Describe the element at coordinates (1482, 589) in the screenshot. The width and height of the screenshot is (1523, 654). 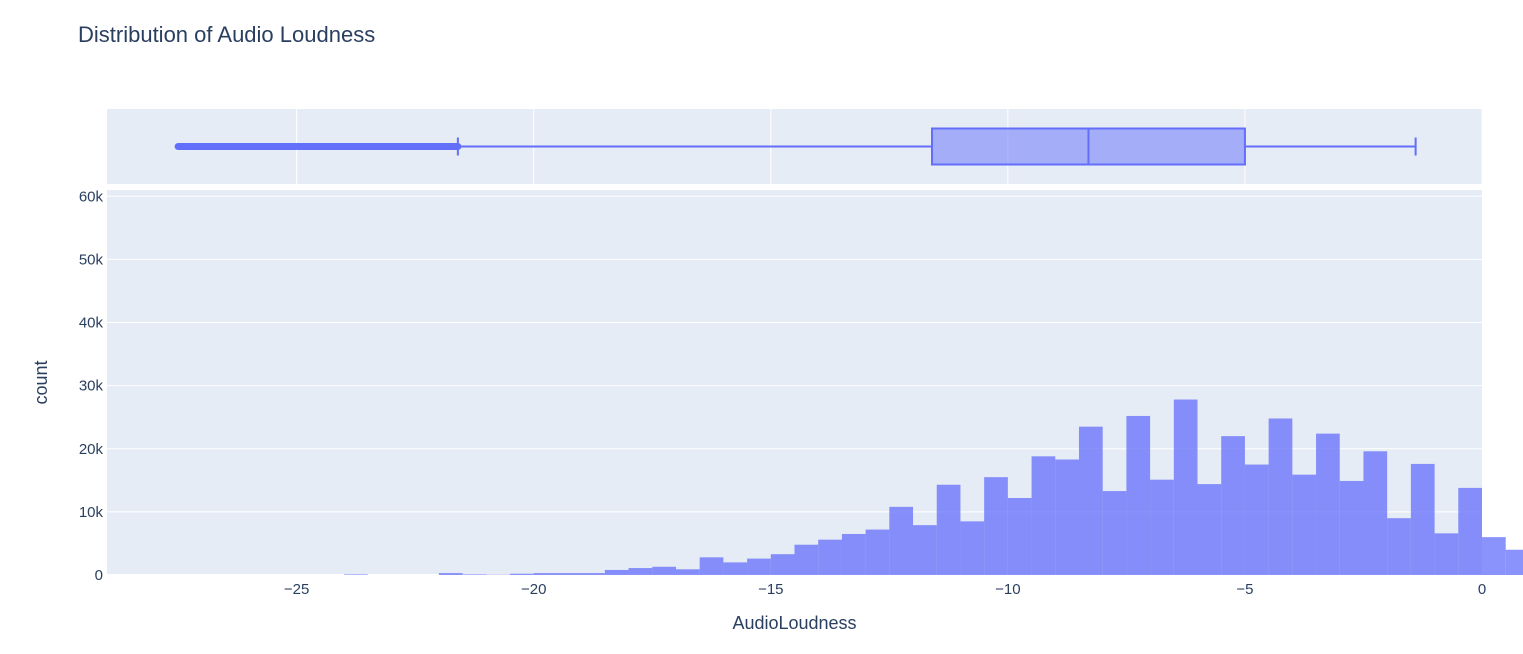
I see `x-tick-label: 0` at that location.